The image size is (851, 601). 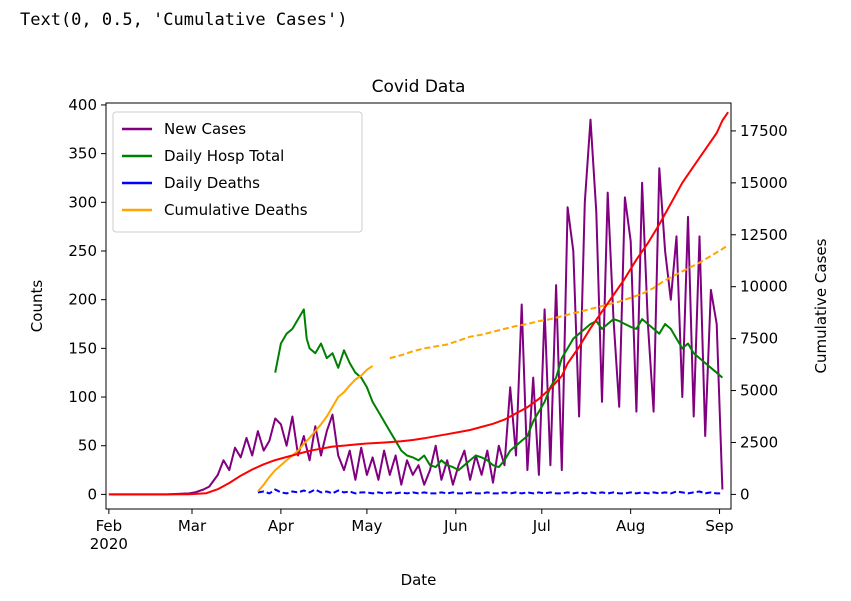 What do you see at coordinates (212, 183) in the screenshot?
I see `legend-label: Daily Deaths` at bounding box center [212, 183].